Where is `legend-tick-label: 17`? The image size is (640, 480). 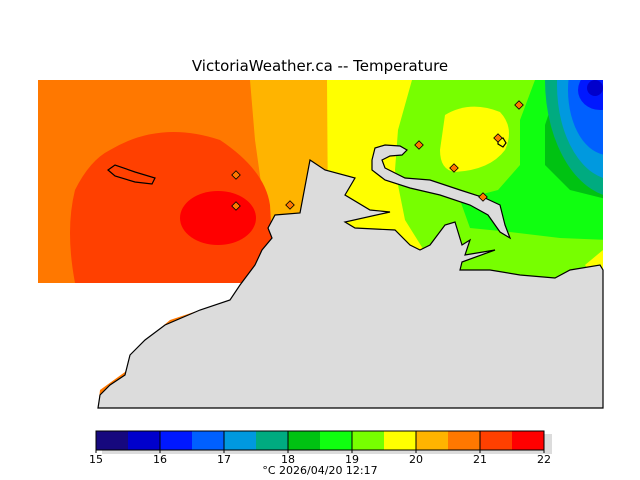 legend-tick-label: 17 is located at coordinates (224, 459).